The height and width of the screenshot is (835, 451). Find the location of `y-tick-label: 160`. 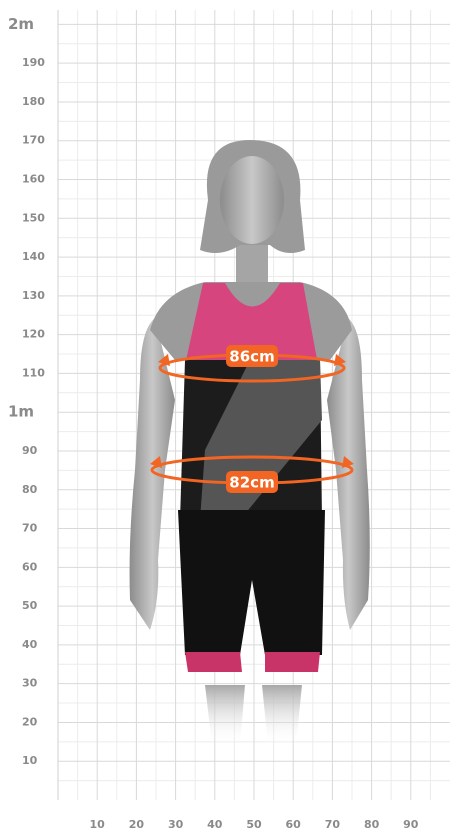

y-tick-label: 160 is located at coordinates (33, 179).